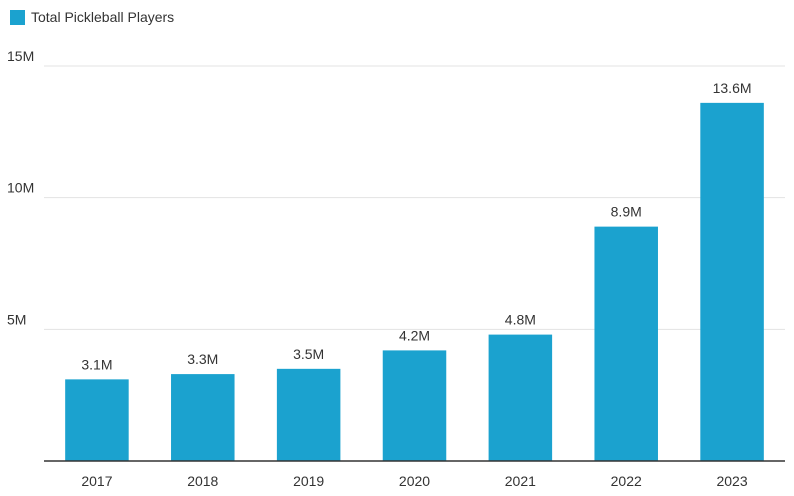 The width and height of the screenshot is (794, 496). Describe the element at coordinates (732, 88) in the screenshot. I see `data-label: 13.6M` at that location.